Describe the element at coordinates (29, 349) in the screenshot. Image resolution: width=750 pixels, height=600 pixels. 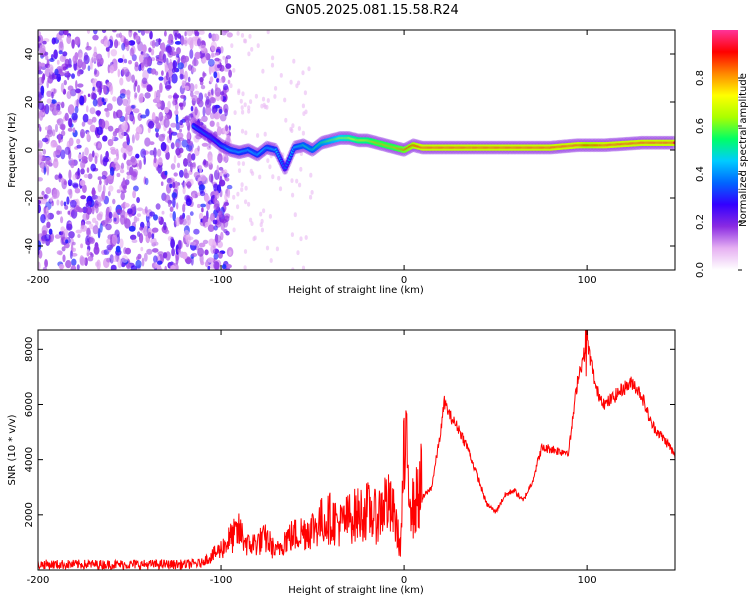
I see `y-tick-label: 8000` at that location.